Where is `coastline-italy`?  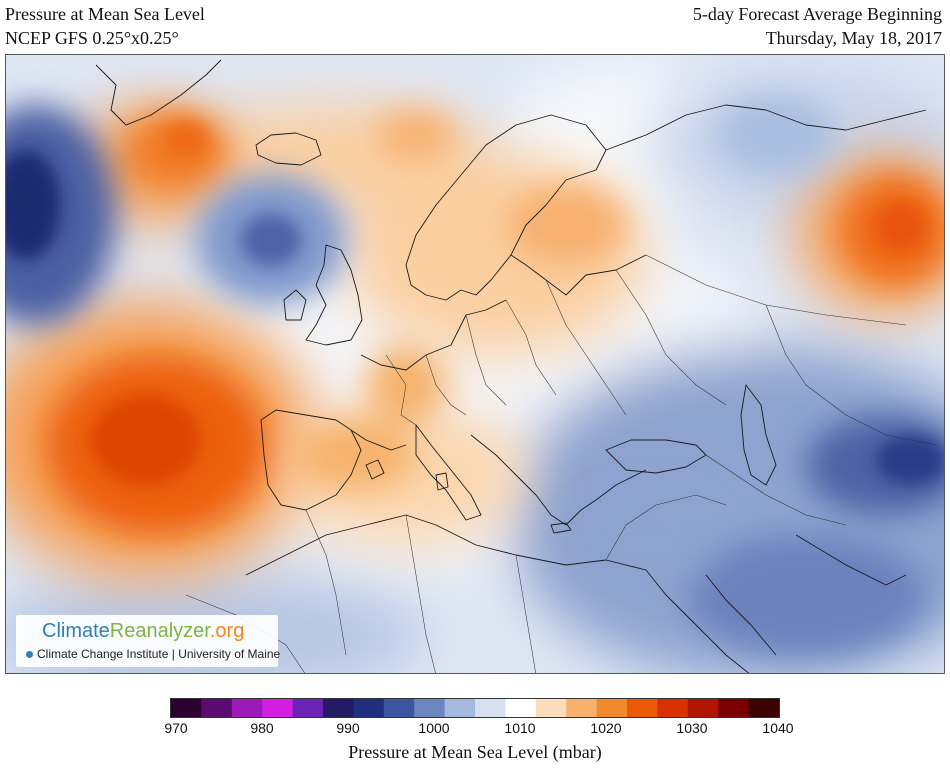
coastline-italy is located at coordinates (448, 472).